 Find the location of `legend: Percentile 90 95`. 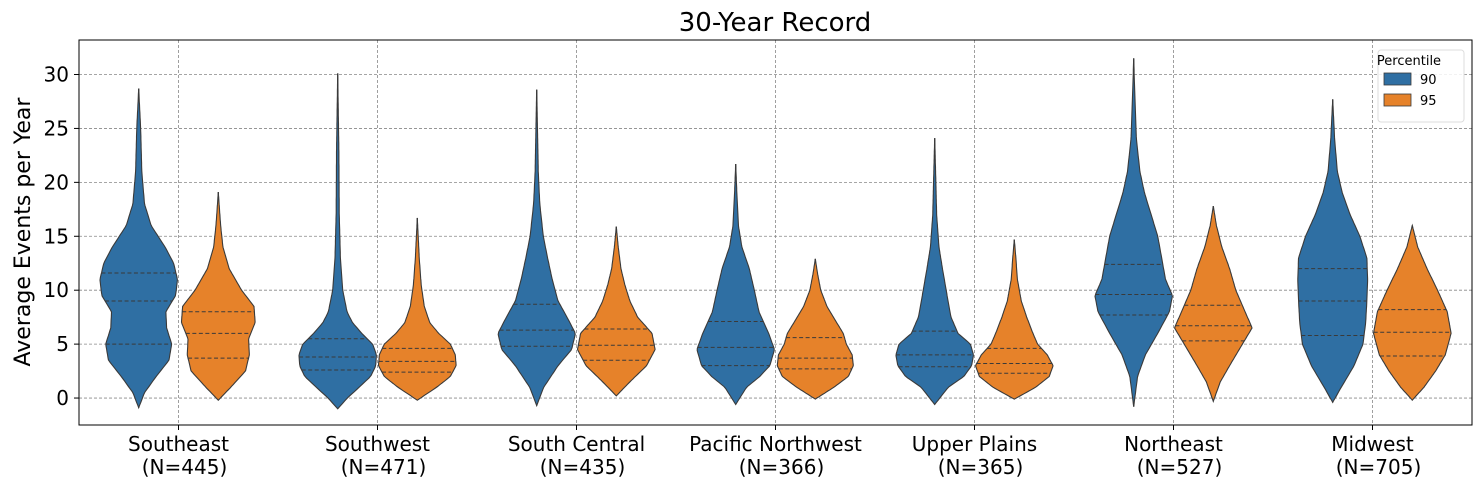

legend: Percentile 90 95 is located at coordinates (1421, 86).